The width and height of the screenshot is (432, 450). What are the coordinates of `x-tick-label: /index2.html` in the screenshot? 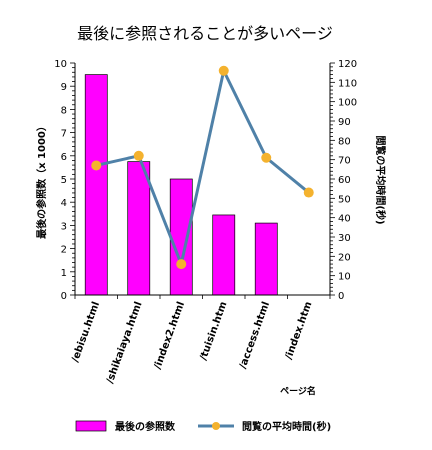 It's located at (169, 335).